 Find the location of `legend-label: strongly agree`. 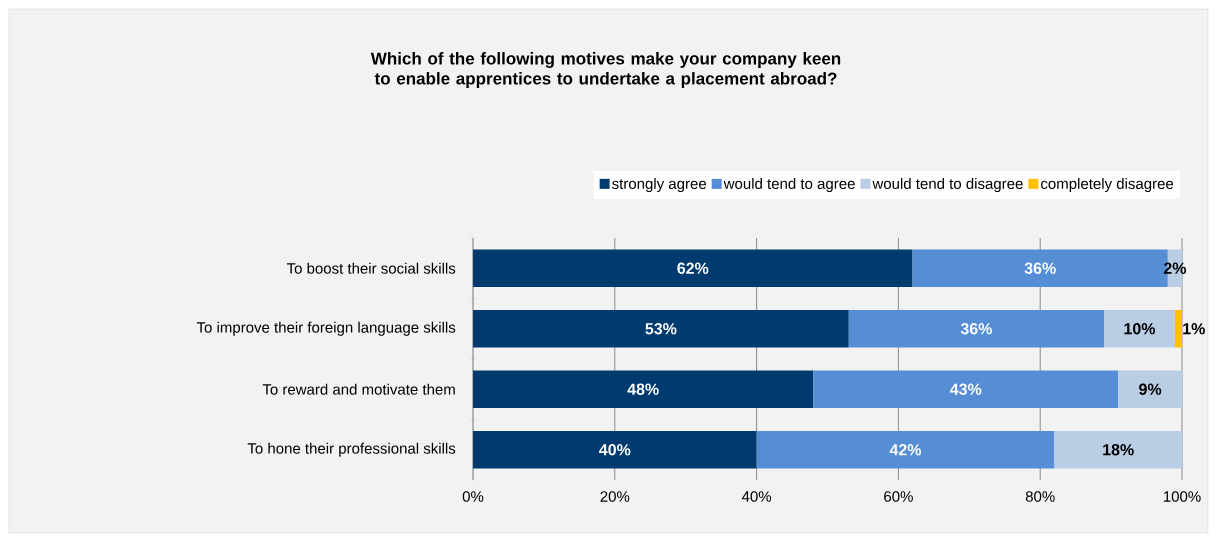

legend-label: strongly agree is located at coordinates (659, 184).